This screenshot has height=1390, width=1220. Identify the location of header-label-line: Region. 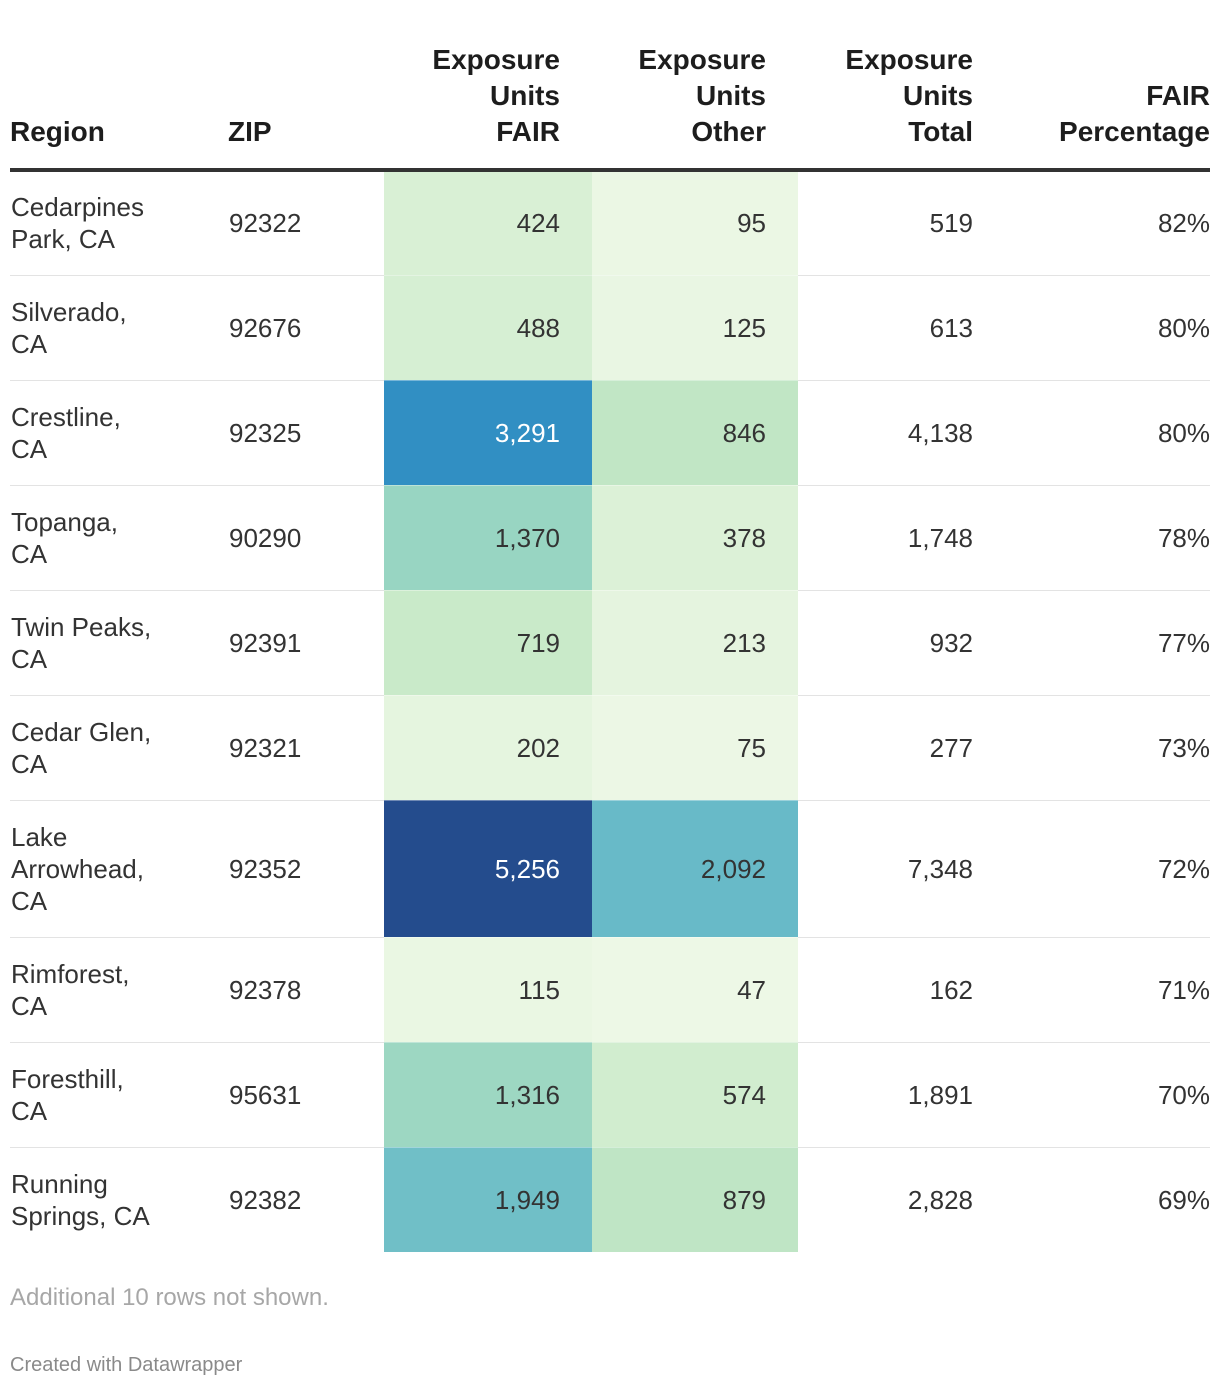
(57, 131).